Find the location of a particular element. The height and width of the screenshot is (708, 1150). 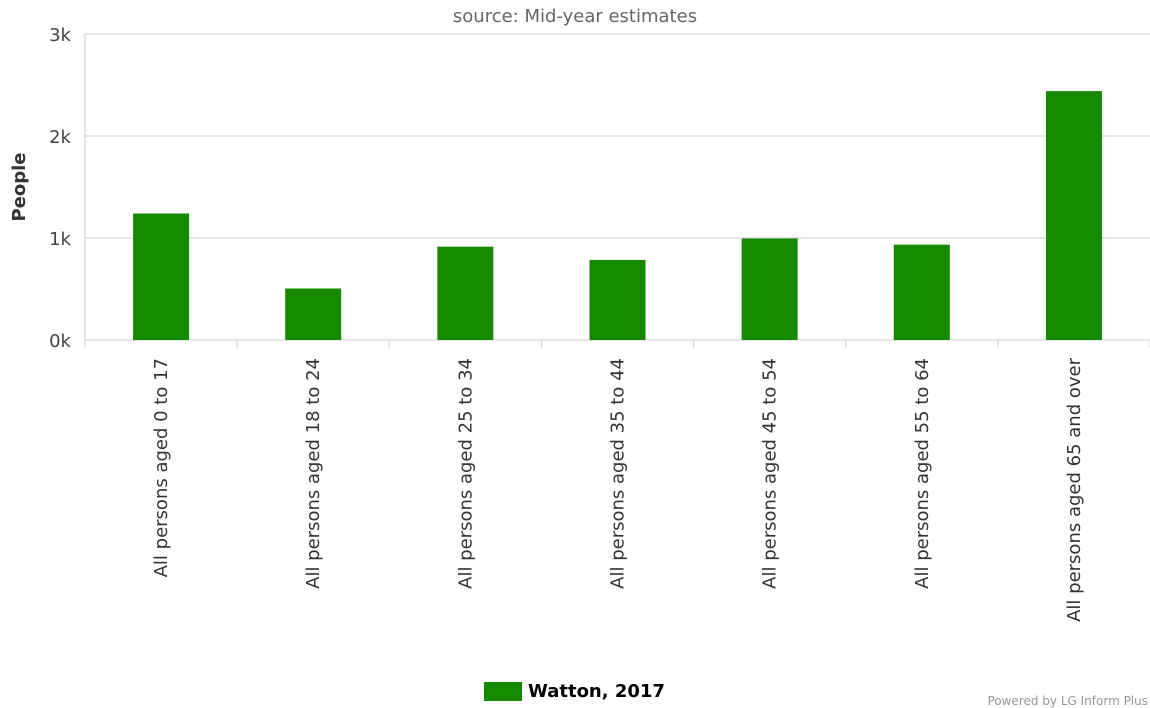

x-tick-label: All persons aged 65 and over is located at coordinates (1074, 489).